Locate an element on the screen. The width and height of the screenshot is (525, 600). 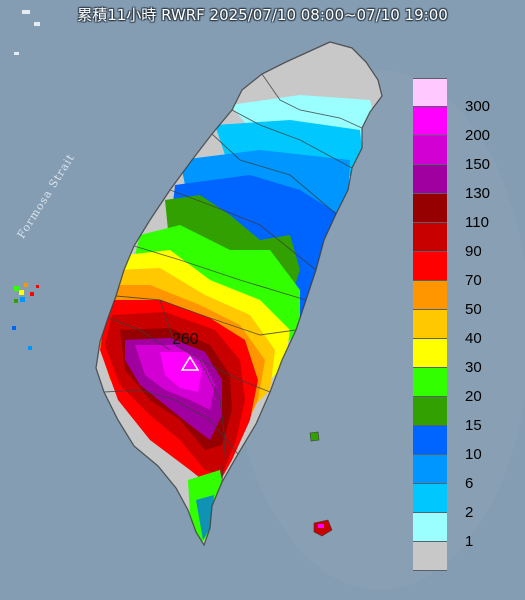
penghu-islands is located at coordinates (25, 316).